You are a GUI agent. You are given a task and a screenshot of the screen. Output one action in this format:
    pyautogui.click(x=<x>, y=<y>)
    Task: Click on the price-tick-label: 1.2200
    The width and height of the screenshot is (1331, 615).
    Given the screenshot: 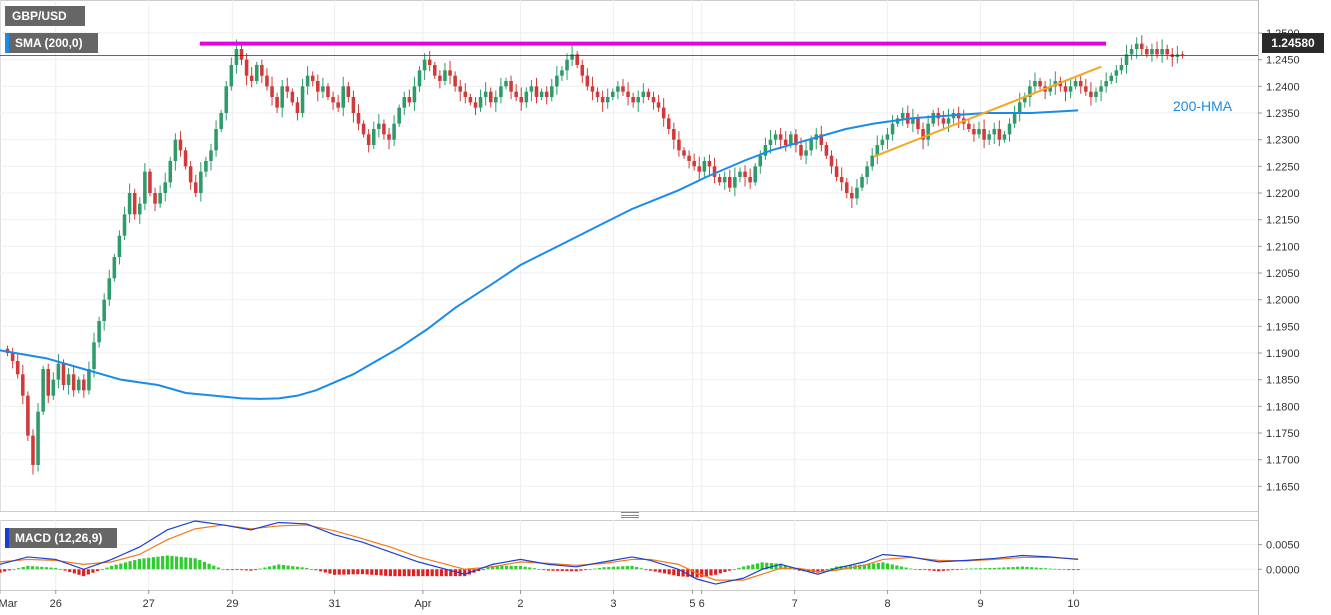 What is the action you would take?
    pyautogui.click(x=1283, y=194)
    